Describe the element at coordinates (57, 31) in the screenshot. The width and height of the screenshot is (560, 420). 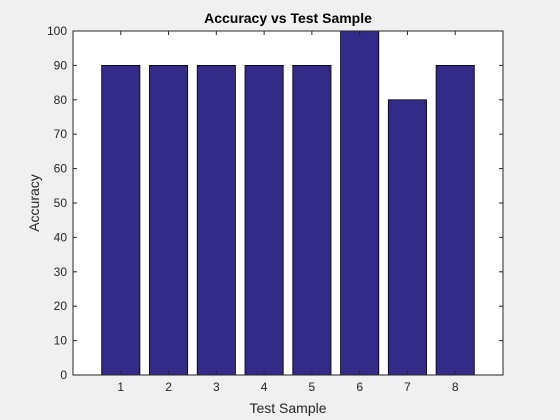
I see `y-tick-label-100: 100` at that location.